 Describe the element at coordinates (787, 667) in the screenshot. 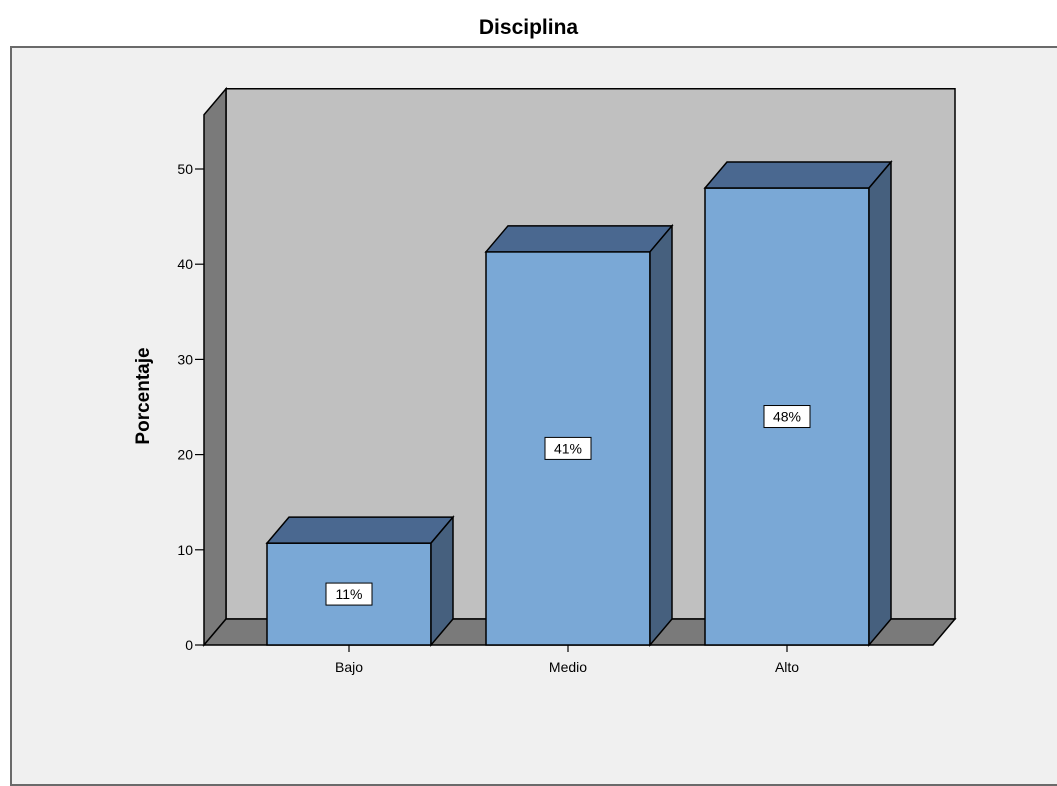

I see `x-tick-label: Alto` at that location.